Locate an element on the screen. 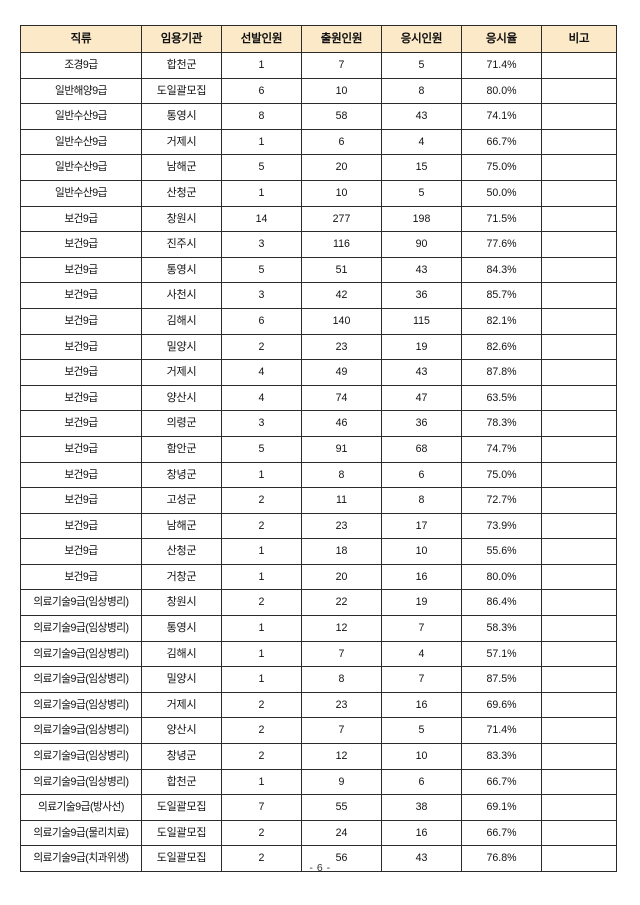  cell-gigwan: 의령군 is located at coordinates (181, 423).